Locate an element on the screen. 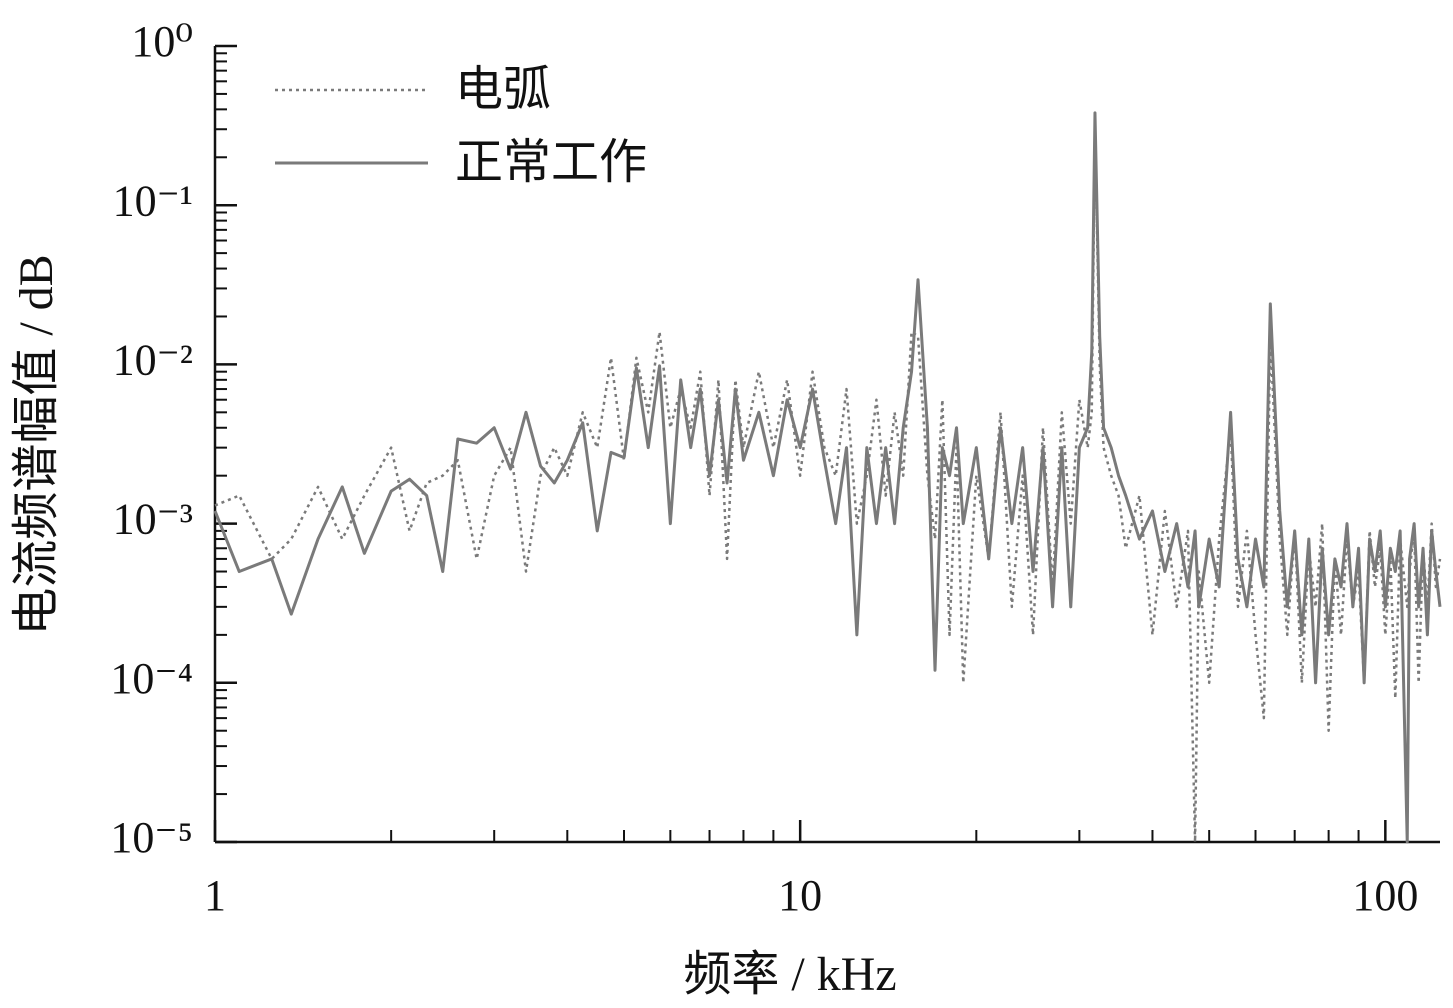 This screenshot has width=1453, height=1008. legend-label: 电弧 is located at coordinates (503, 89).